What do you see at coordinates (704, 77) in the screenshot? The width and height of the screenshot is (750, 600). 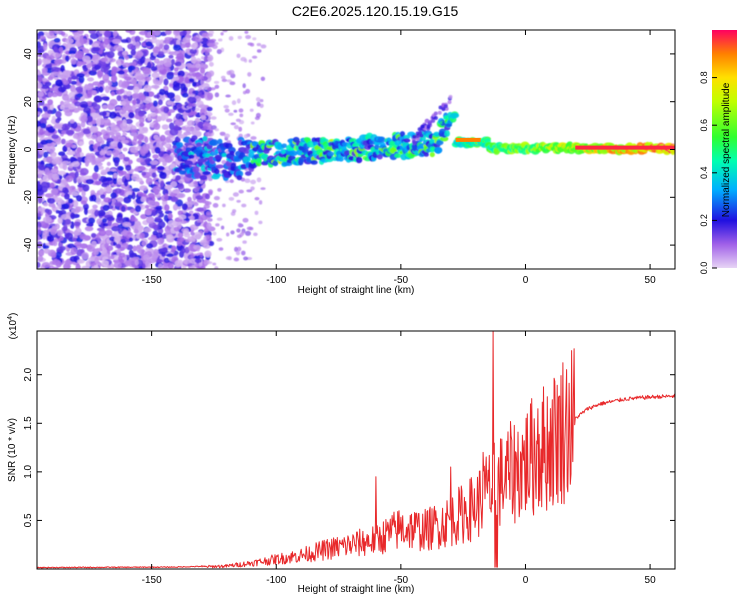 I see `colorbar-tick-label: 0.8` at bounding box center [704, 77].